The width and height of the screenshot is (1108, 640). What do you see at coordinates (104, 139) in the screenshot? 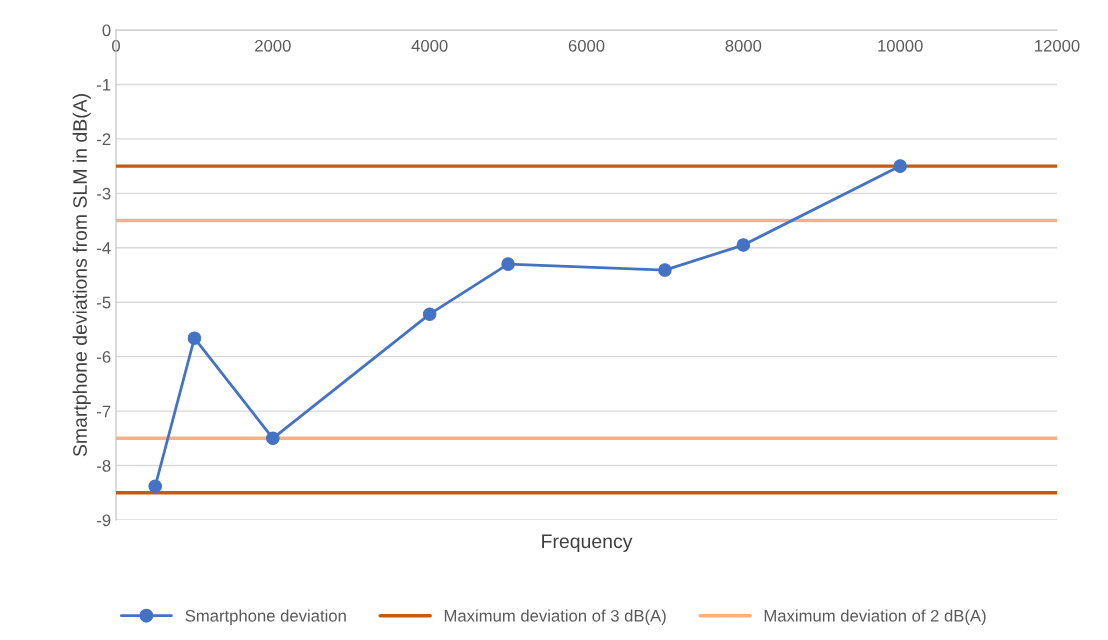
I see `y-tick-label: -2` at bounding box center [104, 139].